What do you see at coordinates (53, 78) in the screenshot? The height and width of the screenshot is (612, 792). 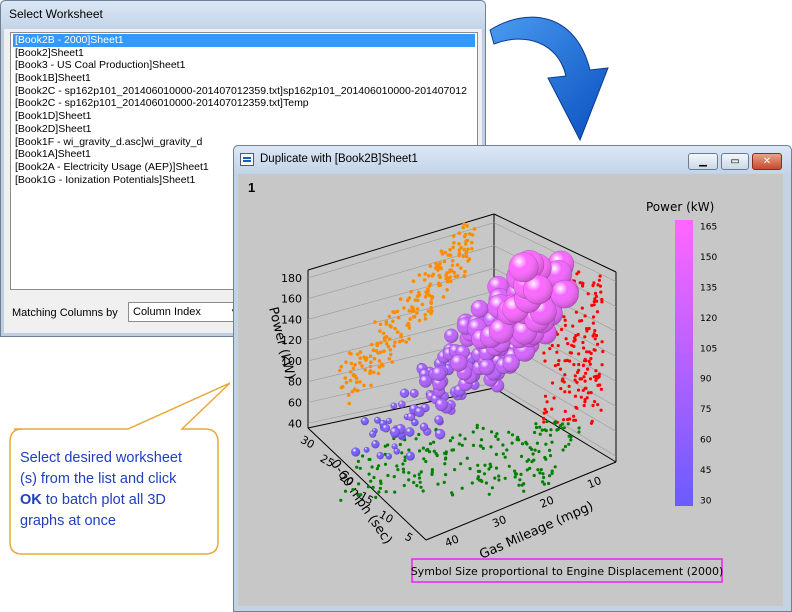 I see `worksheet-list-item: [Book1B]Sheet1` at bounding box center [53, 78].